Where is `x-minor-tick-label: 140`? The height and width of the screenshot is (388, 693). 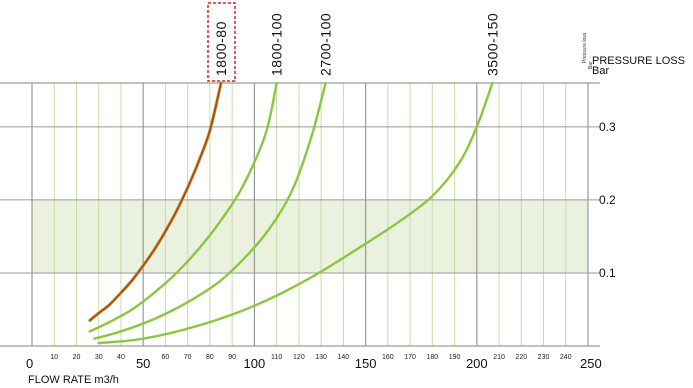 x-minor-tick-label: 140 is located at coordinates (344, 357).